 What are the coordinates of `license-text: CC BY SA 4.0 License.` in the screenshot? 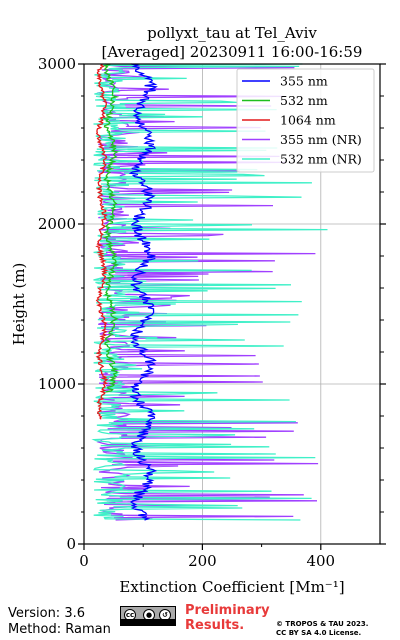 It's located at (319, 633).